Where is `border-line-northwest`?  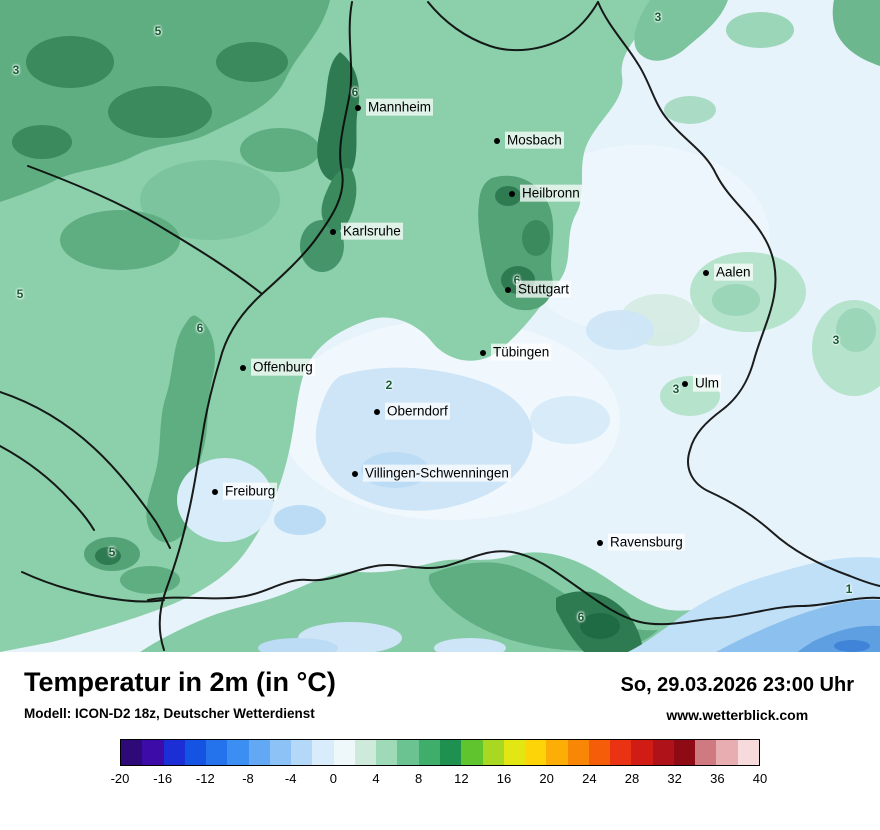
border-line-northwest is located at coordinates (145, 230).